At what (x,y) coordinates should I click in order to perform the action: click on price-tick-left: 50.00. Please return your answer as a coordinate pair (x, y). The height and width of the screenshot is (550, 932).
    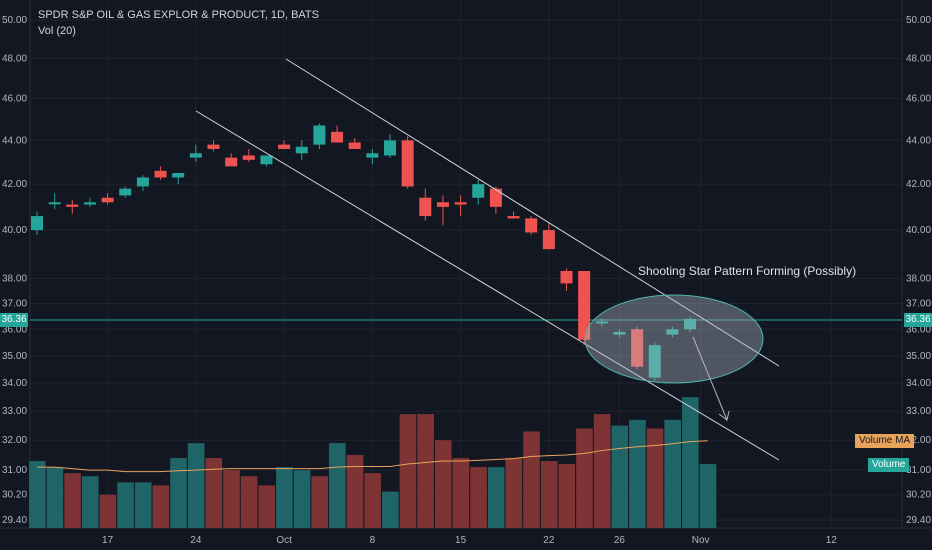
    Looking at the image, I should click on (14, 20).